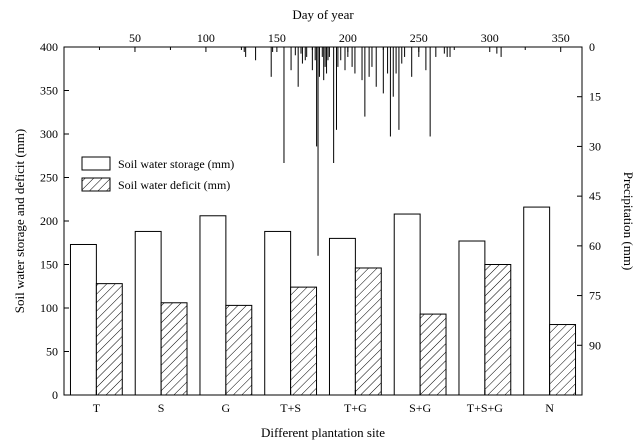 The image size is (638, 443). I want to click on right-tick-label: 90, so click(595, 345).